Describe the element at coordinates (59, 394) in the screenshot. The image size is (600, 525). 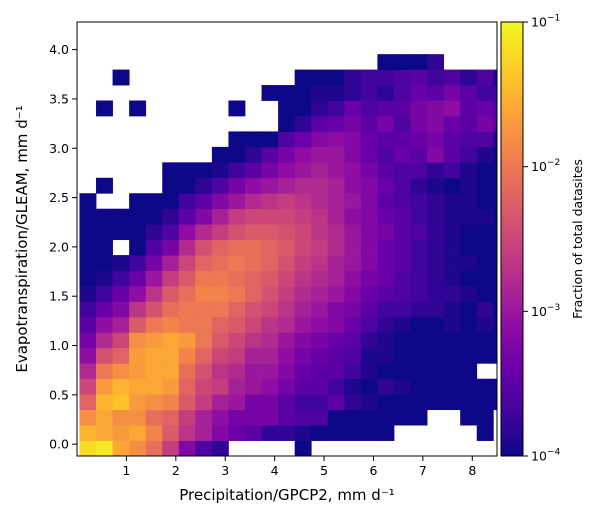
I see `y-tick-label: 0.5` at that location.